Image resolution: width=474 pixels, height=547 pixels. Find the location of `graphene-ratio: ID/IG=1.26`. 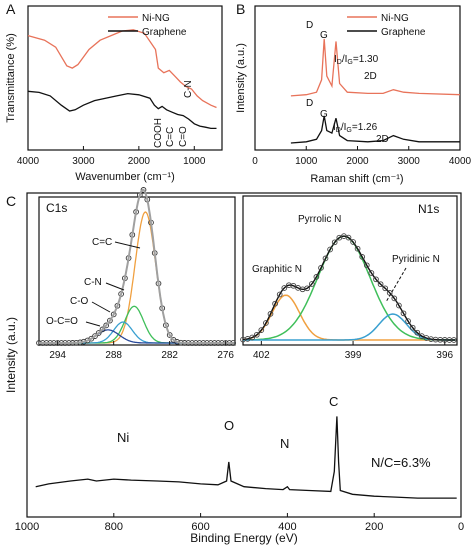

graphene-ratio: ID/IG=1.26 is located at coordinates (355, 128).